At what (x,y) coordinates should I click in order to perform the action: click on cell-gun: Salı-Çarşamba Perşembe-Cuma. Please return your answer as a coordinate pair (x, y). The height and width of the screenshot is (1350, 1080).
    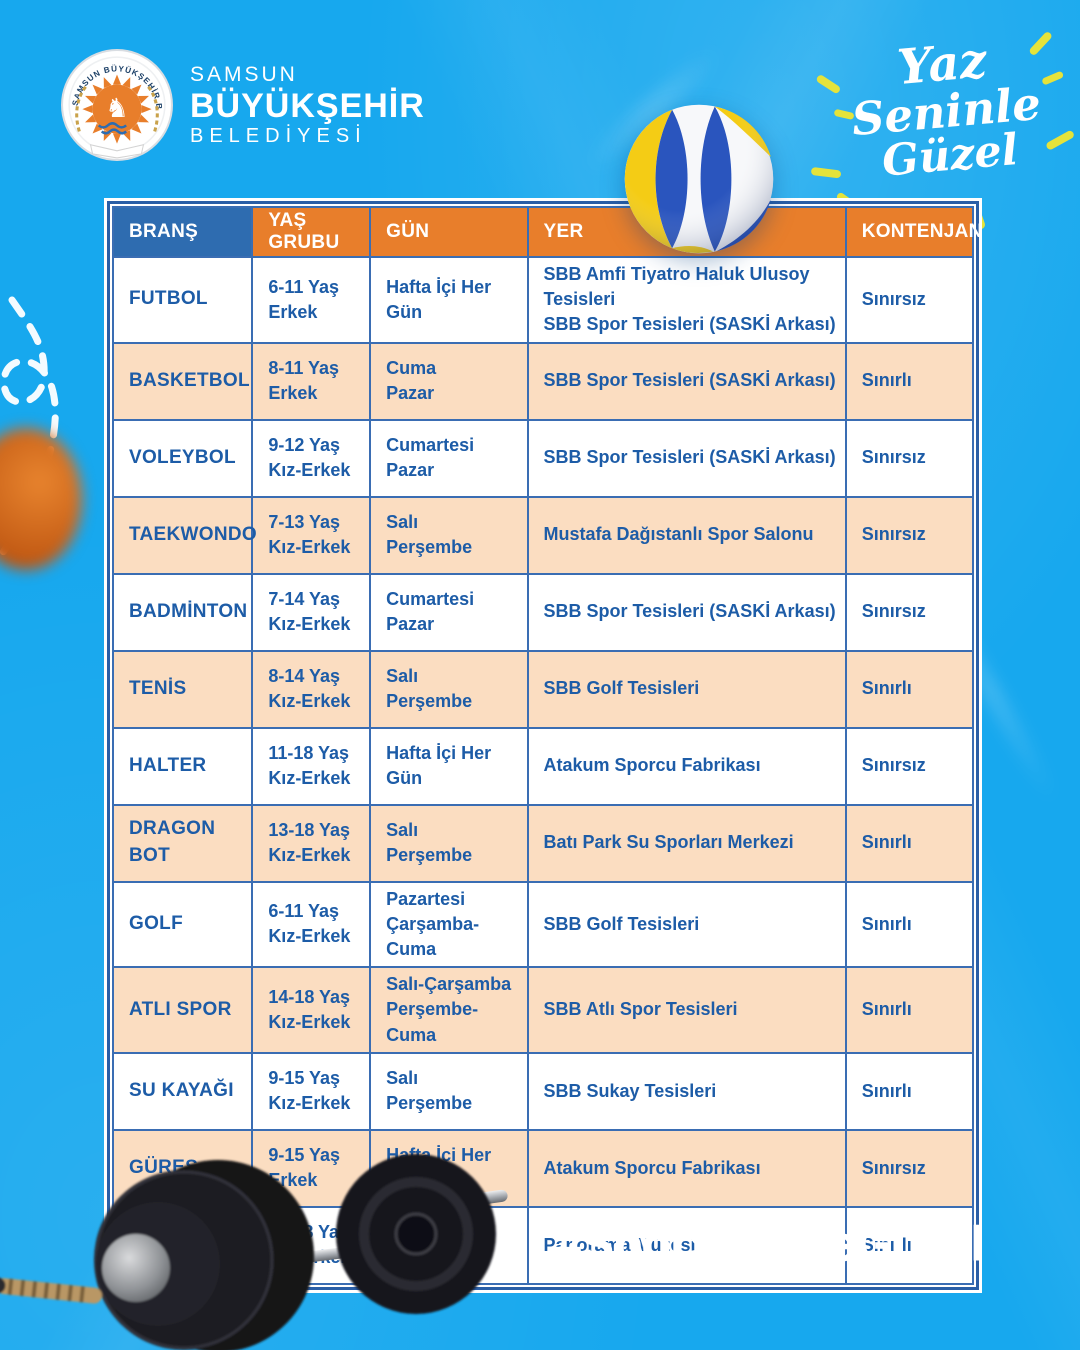
    Looking at the image, I should click on (449, 1010).